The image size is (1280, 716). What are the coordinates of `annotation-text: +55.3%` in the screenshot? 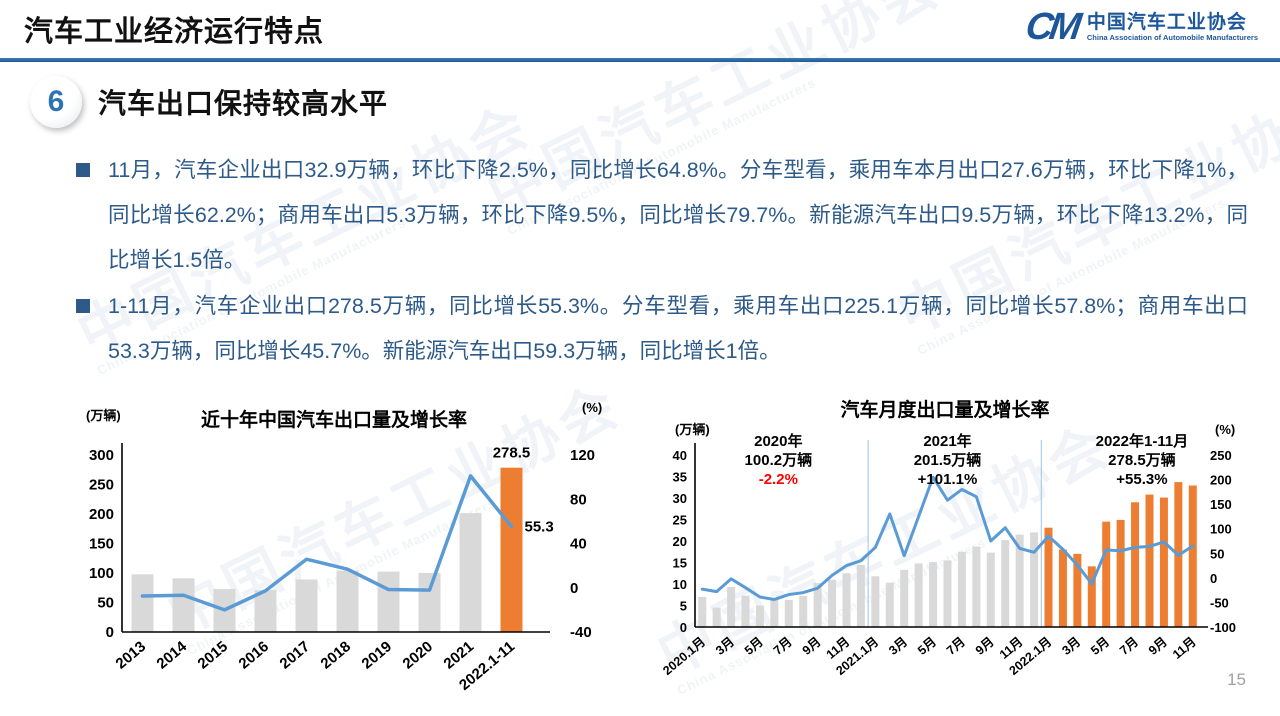 It's located at (1141, 479).